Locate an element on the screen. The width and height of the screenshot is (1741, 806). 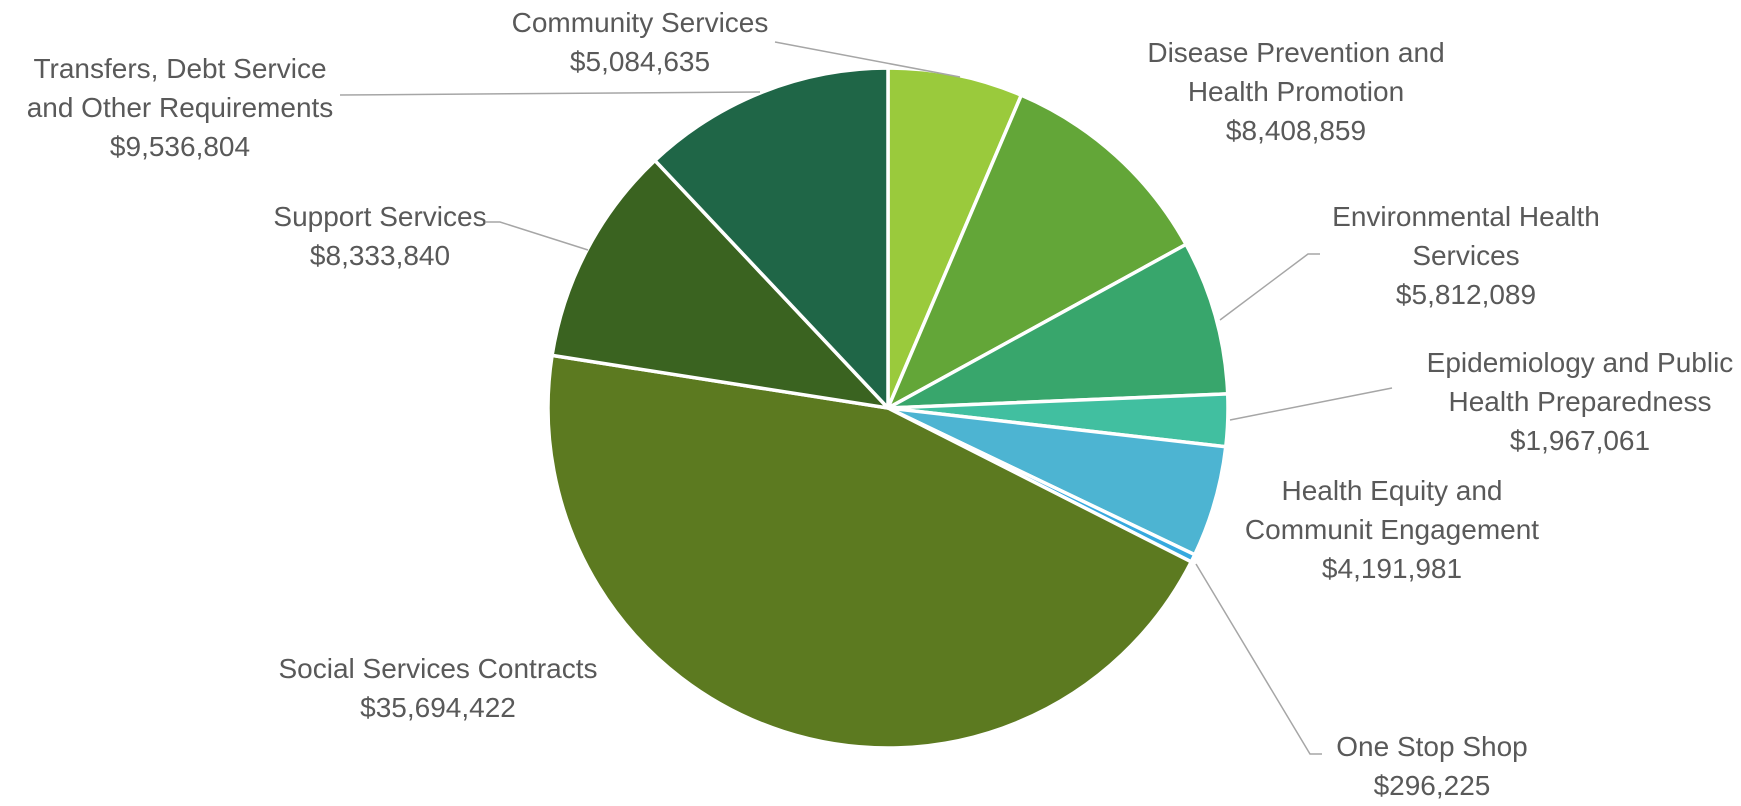
data-label-environmental-health-services: Environmental Health Services $5,812,089 is located at coordinates (1466, 255).